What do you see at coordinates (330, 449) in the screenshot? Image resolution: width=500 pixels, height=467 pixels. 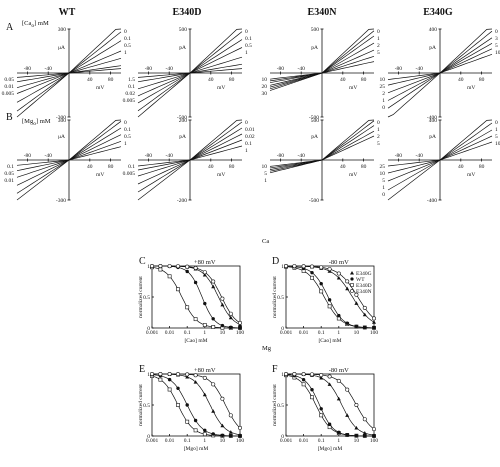 I see `x-axis-label: [Mgo] mM` at bounding box center [330, 449].